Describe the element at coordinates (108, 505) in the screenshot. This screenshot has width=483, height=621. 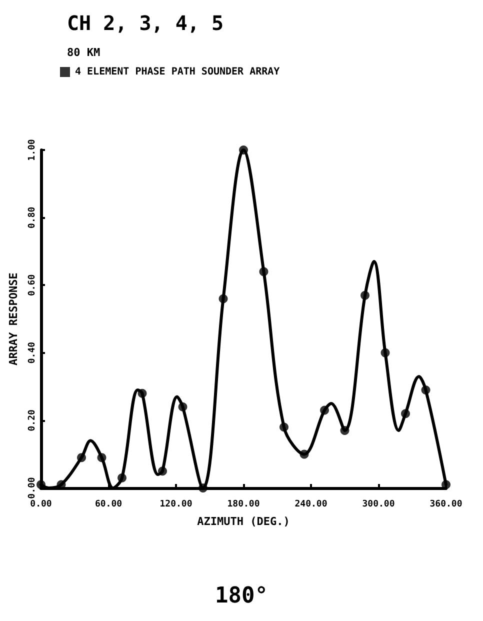
I see `x-tick-label: 60.00` at that location.